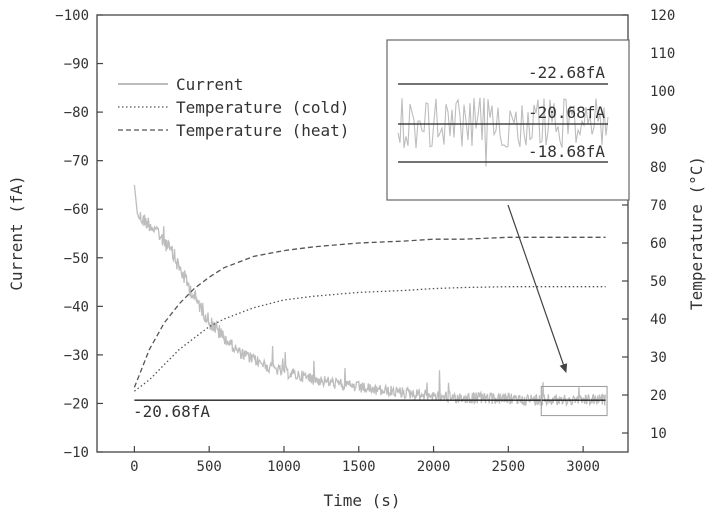 Image resolution: width=720 pixels, height=518 pixels. What do you see at coordinates (16, 233) in the screenshot?
I see `left-axis-title: Current (fA)` at bounding box center [16, 233].